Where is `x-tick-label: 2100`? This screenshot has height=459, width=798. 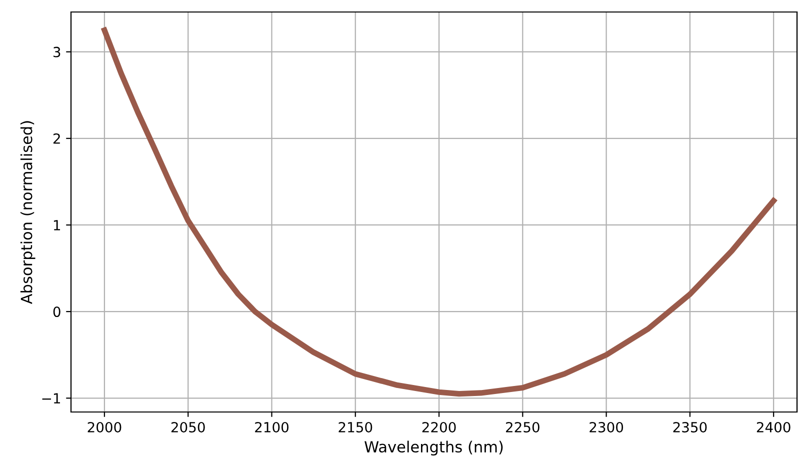 x-tick-label: 2100 is located at coordinates (271, 427).